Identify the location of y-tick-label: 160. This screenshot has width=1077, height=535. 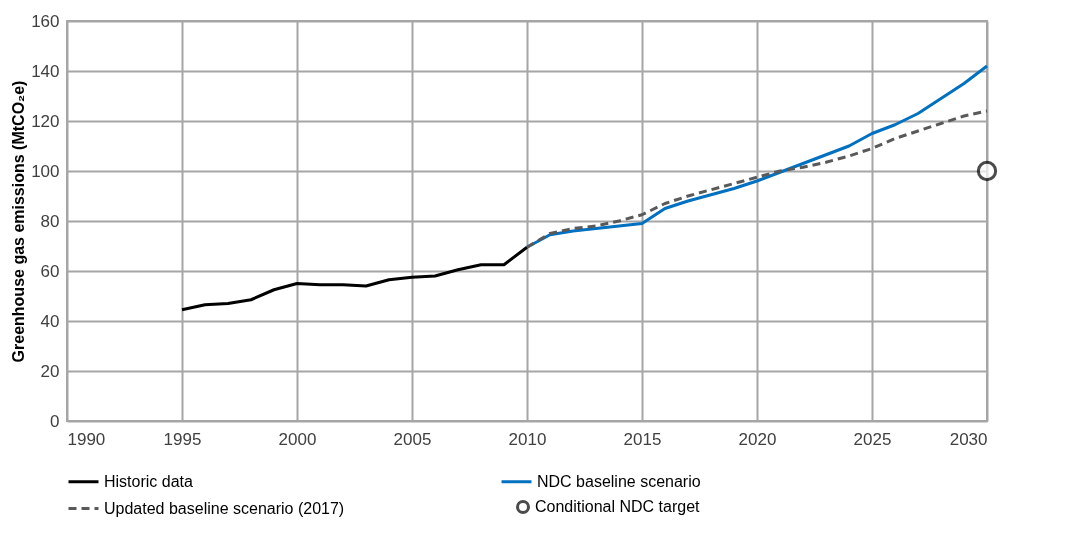
(45, 21).